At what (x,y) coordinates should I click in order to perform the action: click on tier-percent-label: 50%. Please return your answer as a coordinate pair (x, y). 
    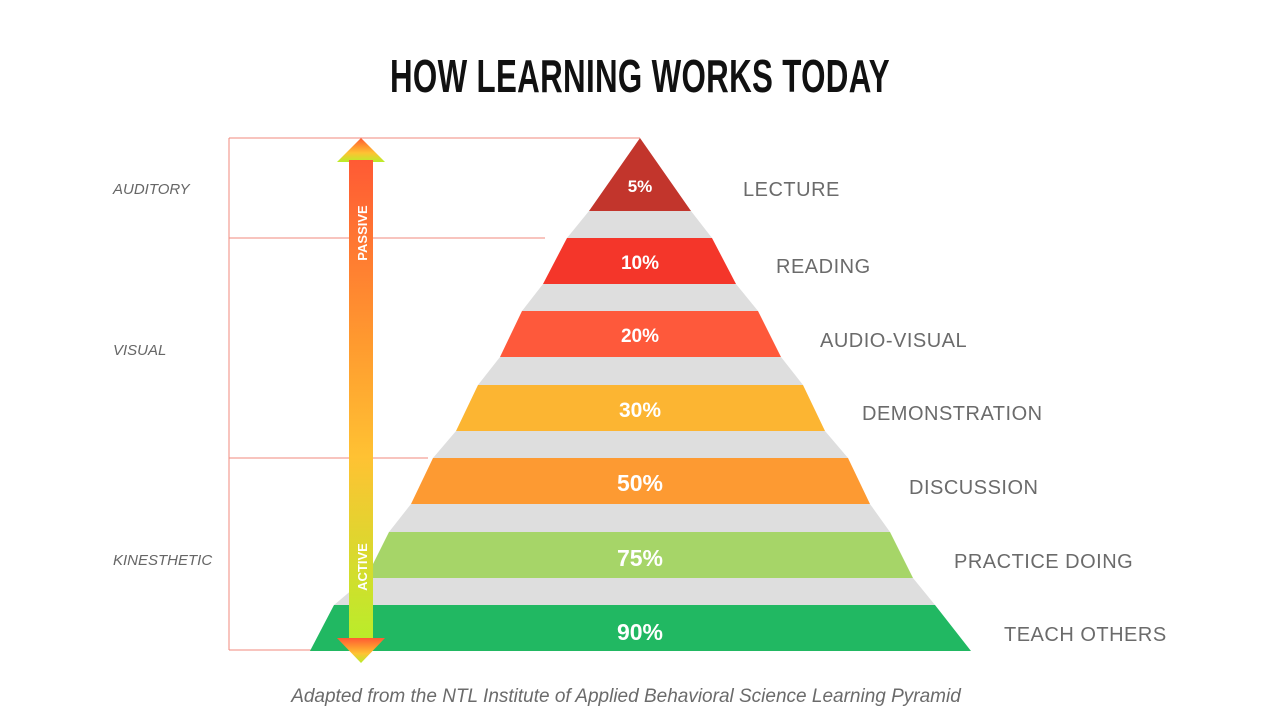
    Looking at the image, I should click on (640, 483).